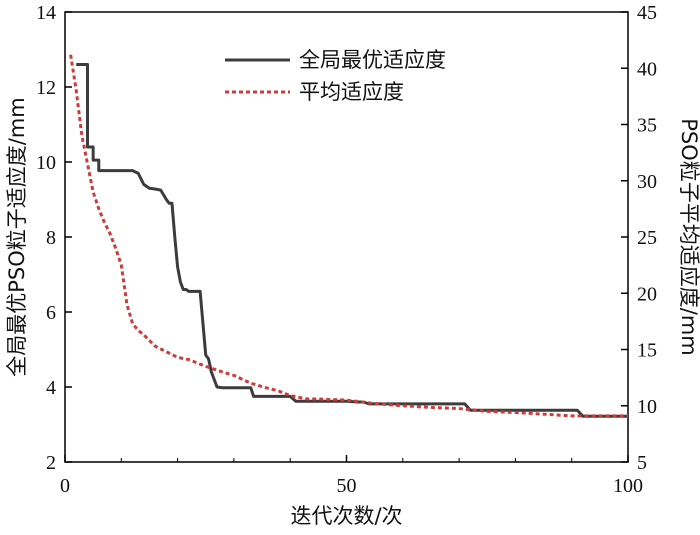 This screenshot has height=535, width=700. Describe the element at coordinates (647, 126) in the screenshot. I see `y-right-tick-label: 35` at that location.